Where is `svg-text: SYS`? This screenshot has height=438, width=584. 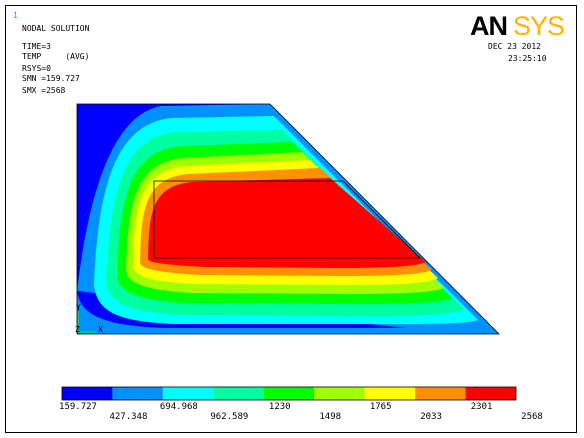
svg-text: SYS is located at coordinates (538, 25).